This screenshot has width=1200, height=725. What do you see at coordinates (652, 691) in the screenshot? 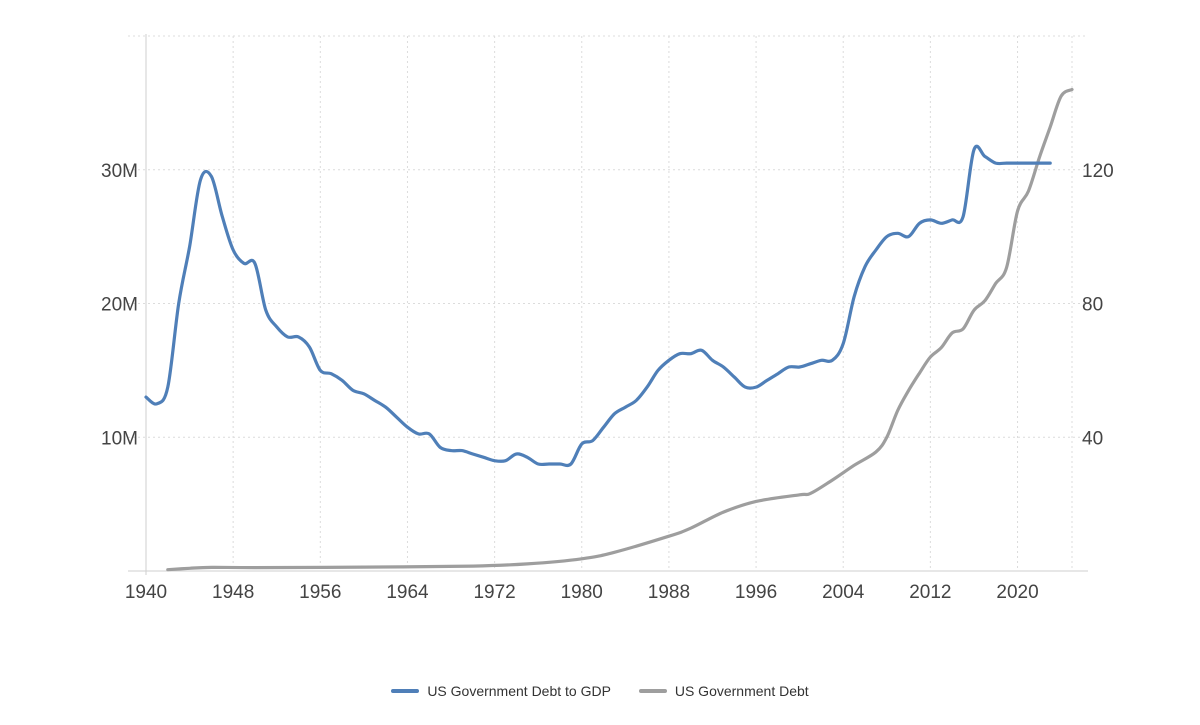
I see `legend-swatch-debt` at bounding box center [652, 691].